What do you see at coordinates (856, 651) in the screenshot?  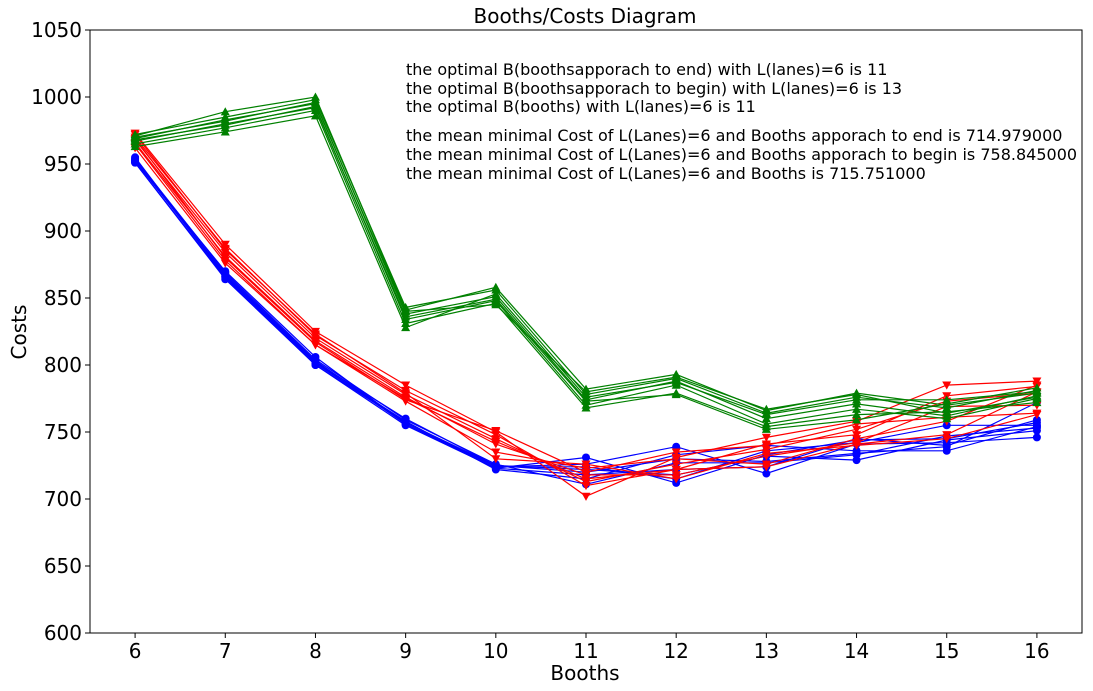 I see `x-tick-label: 14` at bounding box center [856, 651].